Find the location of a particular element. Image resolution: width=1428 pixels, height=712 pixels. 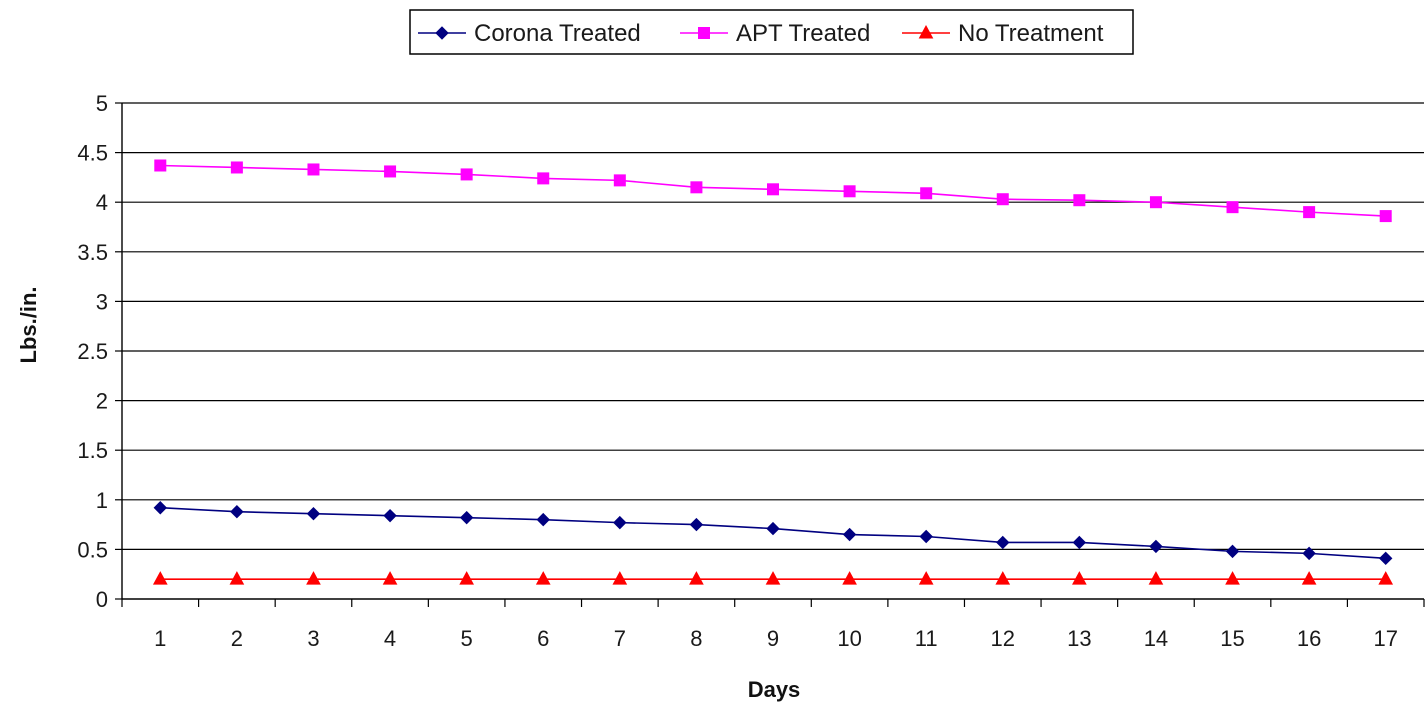

x-tick-labels: 1 2 3 4 5 6 7 8 9 10 11 12 13 14 15 16 17 is located at coordinates (776, 638).